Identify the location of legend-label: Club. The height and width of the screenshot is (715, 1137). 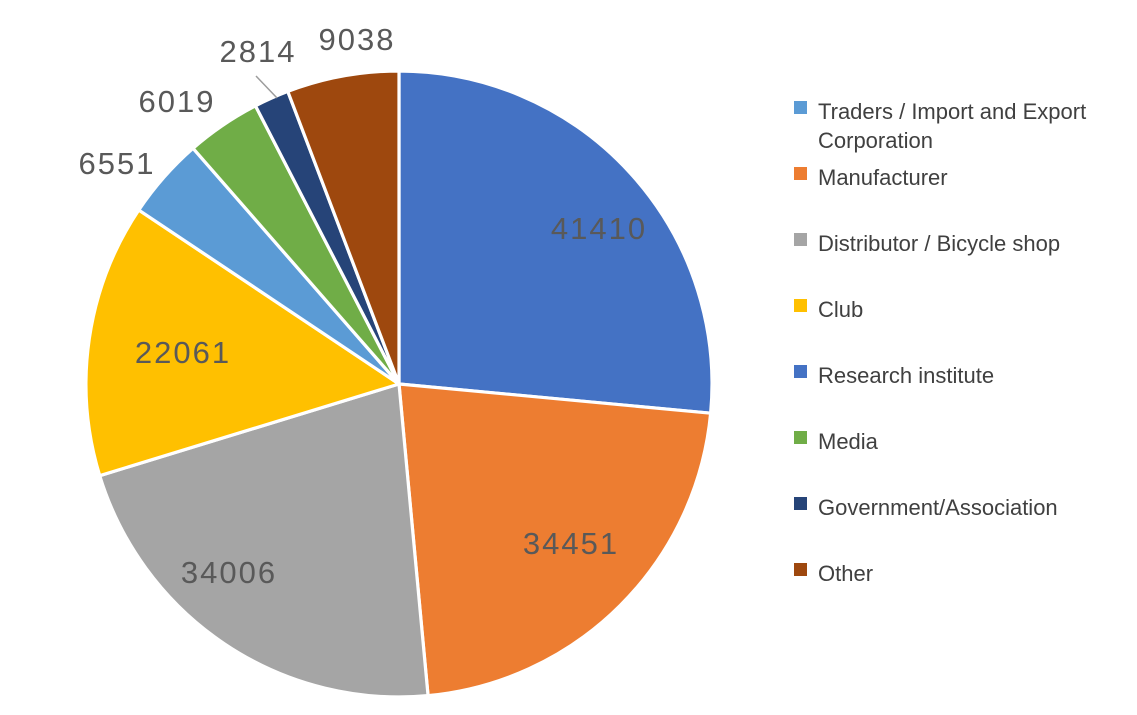
(841, 309).